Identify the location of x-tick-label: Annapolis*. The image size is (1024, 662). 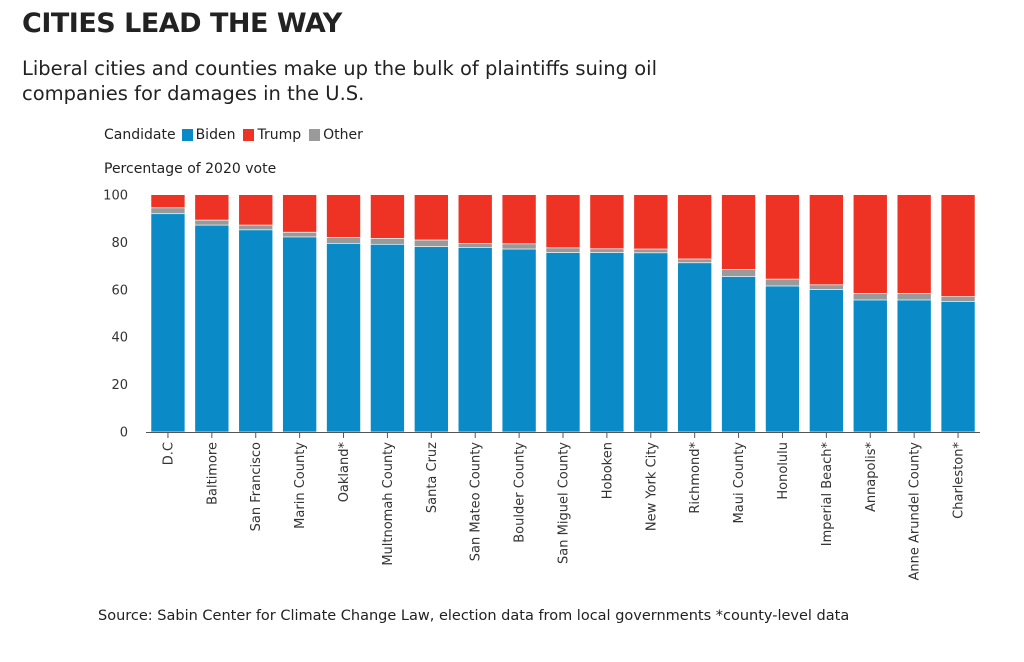
(871, 477).